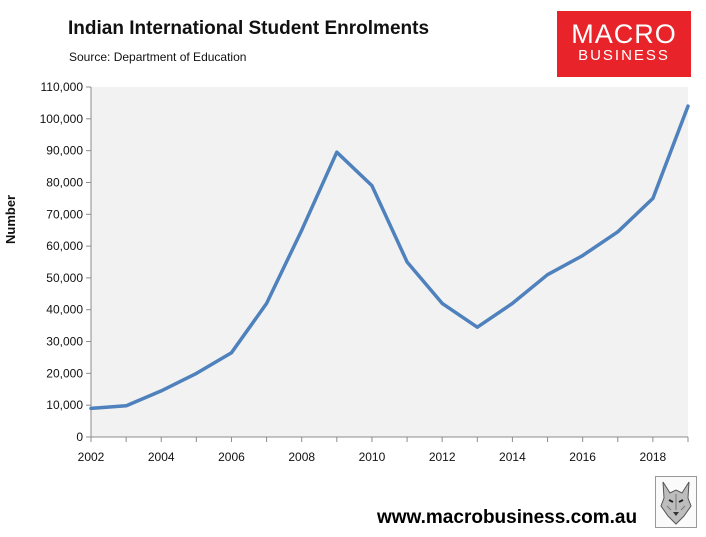 This screenshot has height=537, width=706. What do you see at coordinates (64, 405) in the screenshot?
I see `y-tick-label: 10,000` at bounding box center [64, 405].